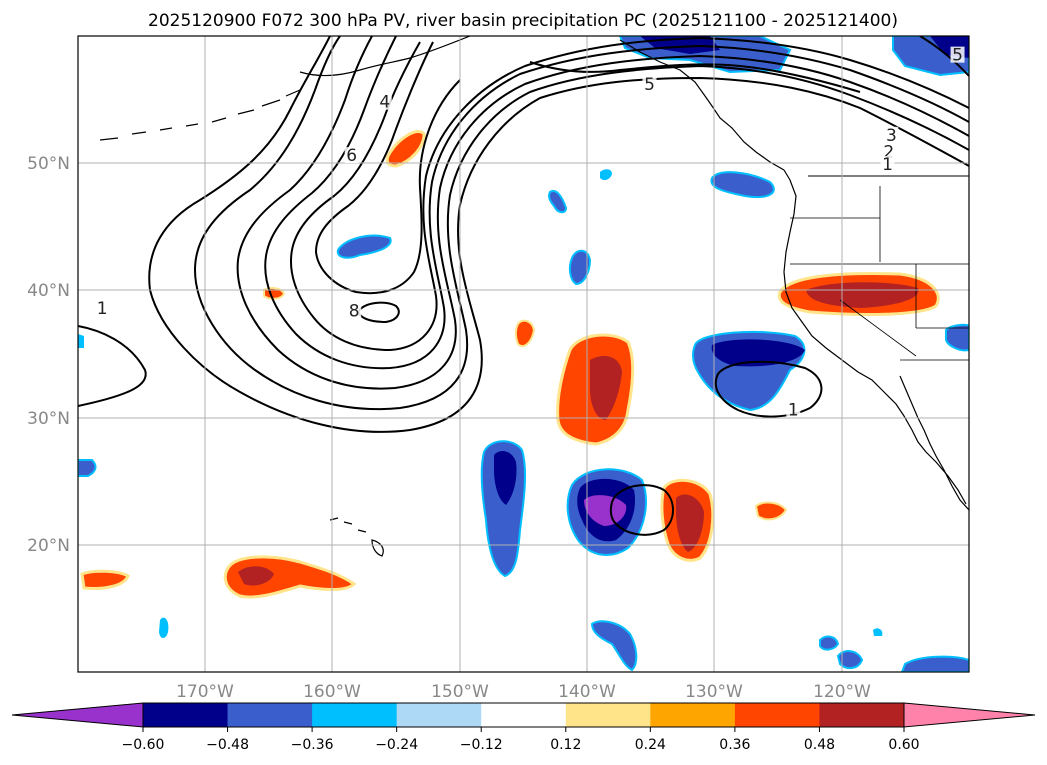 This screenshot has width=1047, height=765. Describe the element at coordinates (460, 692) in the screenshot. I see `lon-label-150w: 150°W` at that location.